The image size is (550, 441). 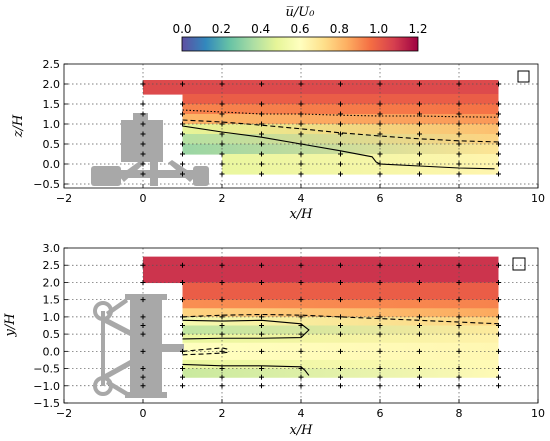 I want to click on colorbar-tick-label: 0.8, so click(x=339, y=29).